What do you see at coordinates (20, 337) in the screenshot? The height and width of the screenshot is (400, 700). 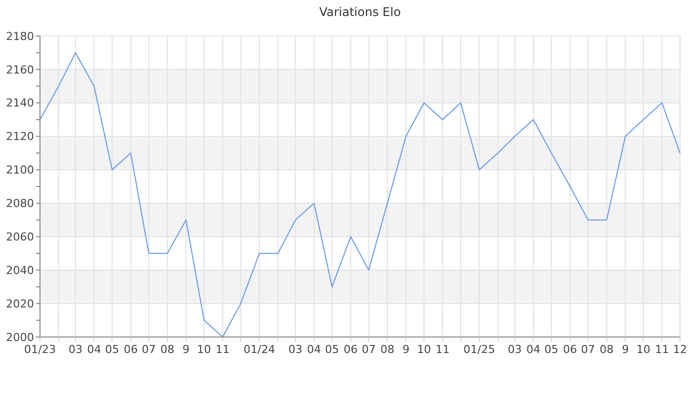 I see `y-tick-label: 2000` at bounding box center [20, 337].